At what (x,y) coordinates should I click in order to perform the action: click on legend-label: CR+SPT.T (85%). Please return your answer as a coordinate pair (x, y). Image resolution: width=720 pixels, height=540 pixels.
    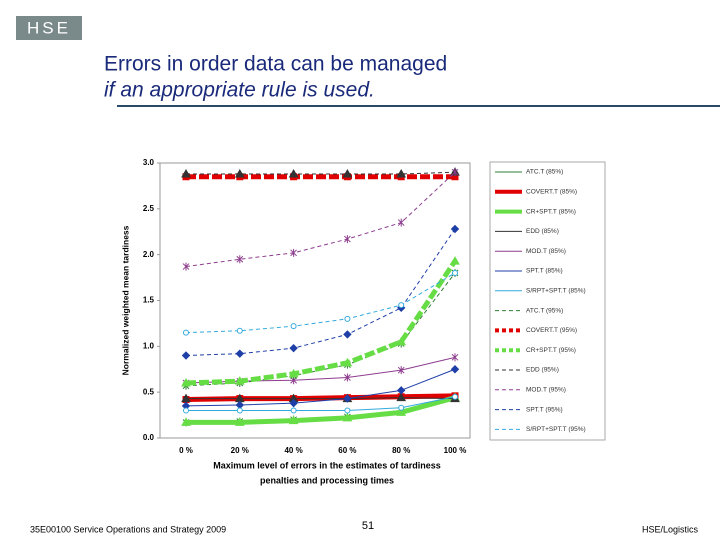
    Looking at the image, I should click on (551, 211).